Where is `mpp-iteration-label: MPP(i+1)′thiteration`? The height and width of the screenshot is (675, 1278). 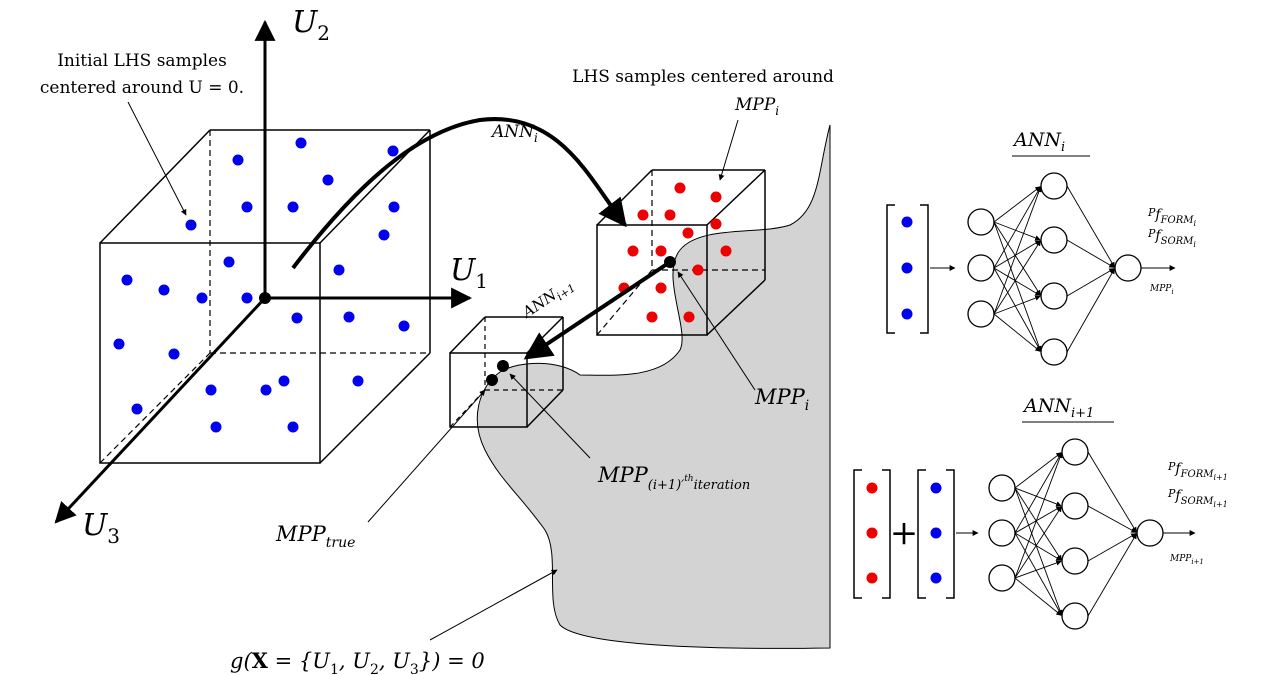
mpp-iteration-label: MPP(i+1)′thiteration is located at coordinates (673, 478).